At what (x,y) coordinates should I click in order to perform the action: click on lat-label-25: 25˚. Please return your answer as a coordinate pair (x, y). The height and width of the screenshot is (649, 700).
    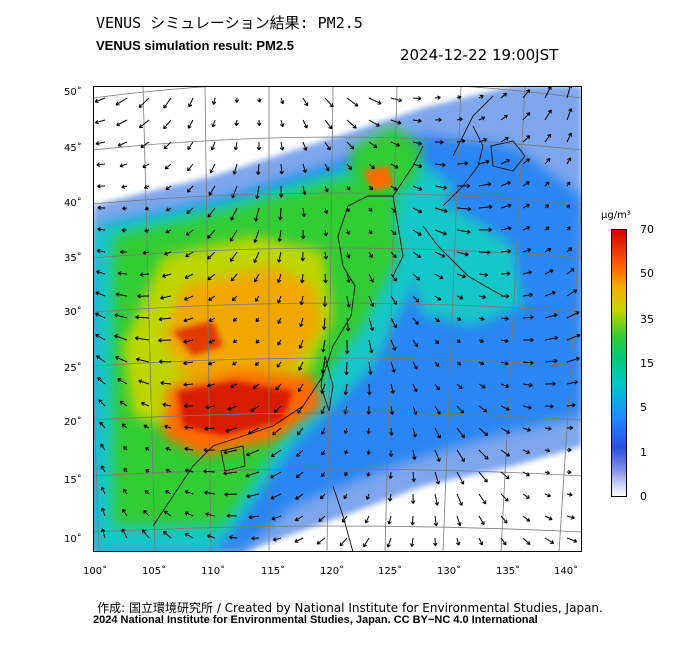
    Looking at the image, I should click on (73, 368).